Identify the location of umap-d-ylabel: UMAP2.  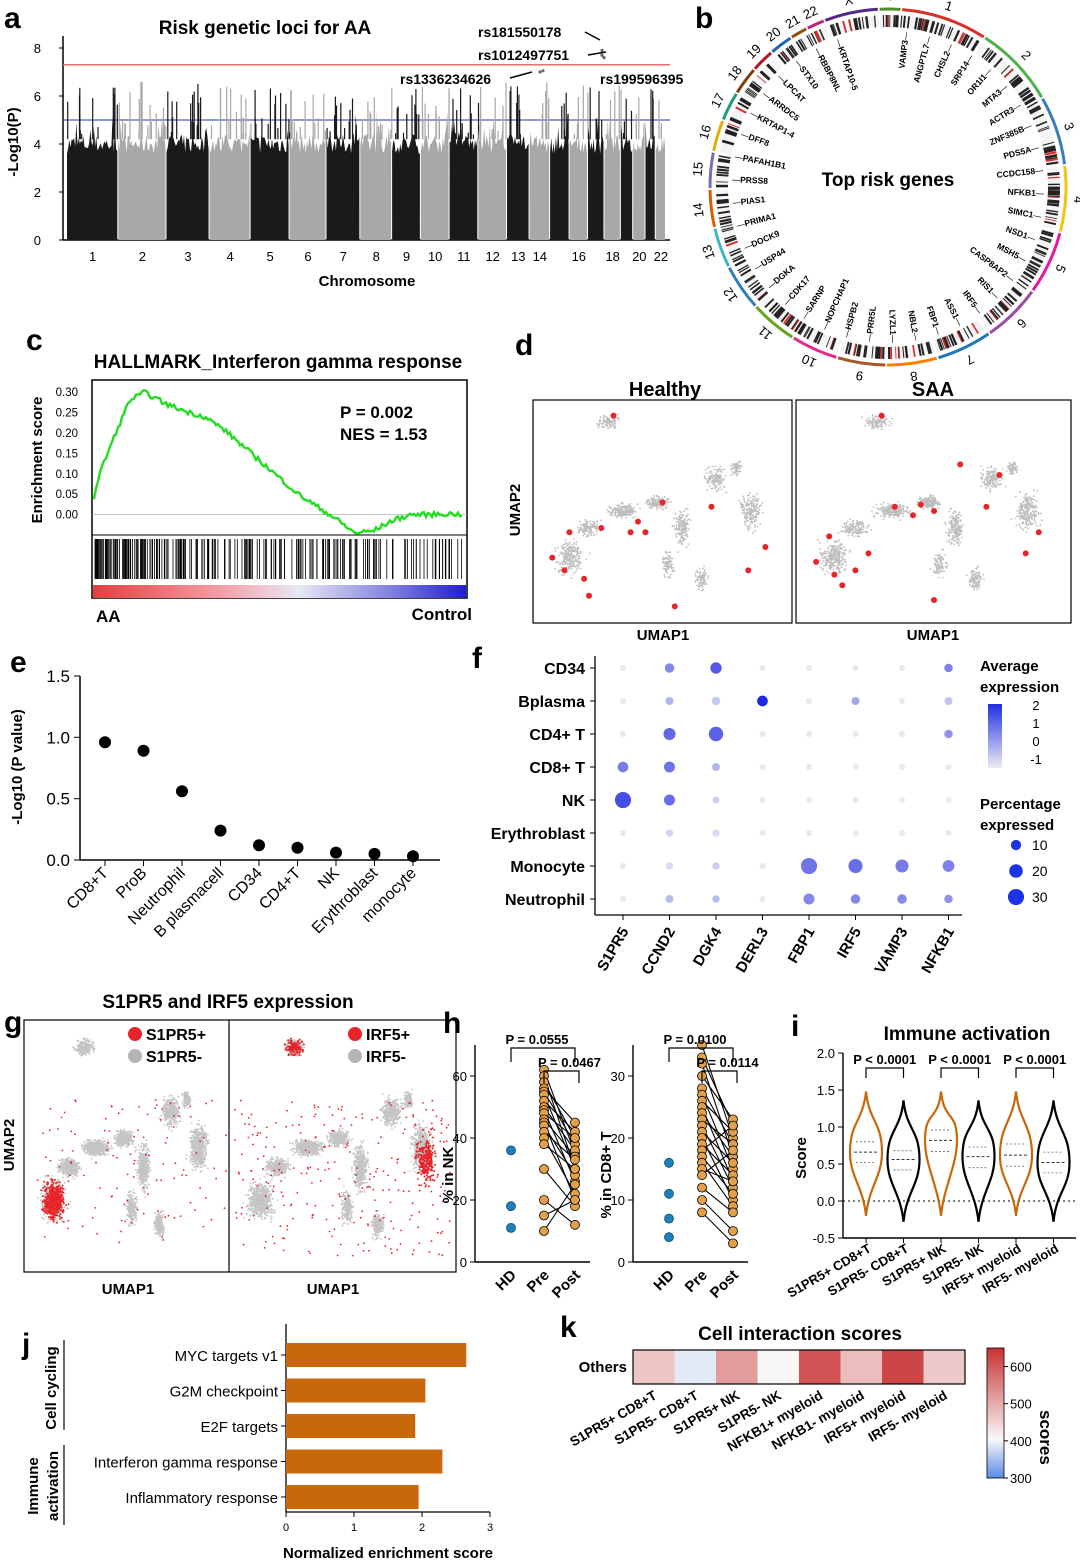
(515, 510).